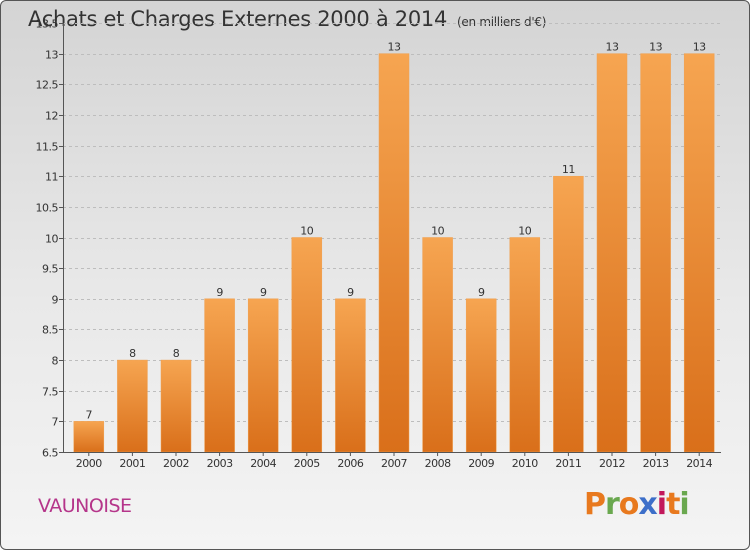 The image size is (750, 550). Describe the element at coordinates (307, 463) in the screenshot. I see `x-tick-label: 2005` at that location.